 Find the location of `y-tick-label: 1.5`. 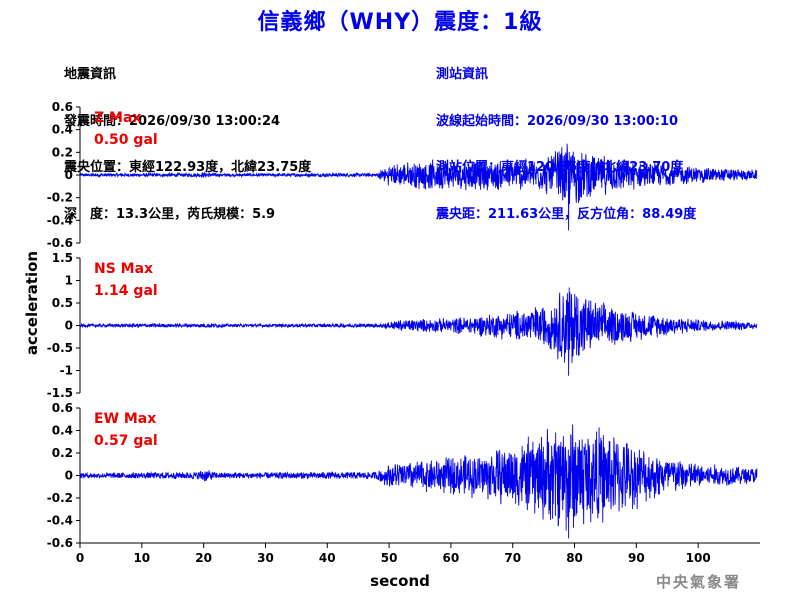

y-tick-label: 1.5 is located at coordinates (62, 258).